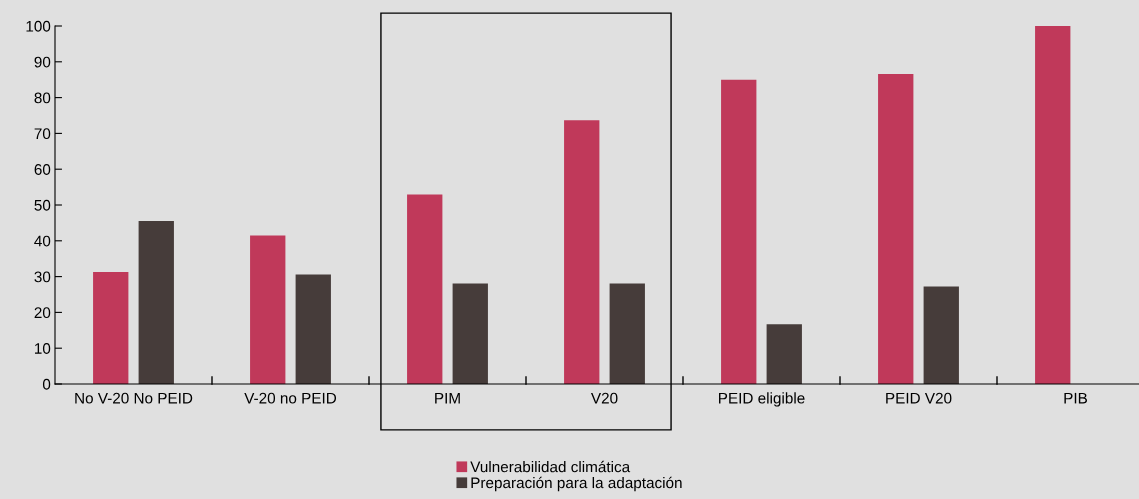  Describe the element at coordinates (42, 62) in the screenshot. I see `y-tick-label: 90` at that location.